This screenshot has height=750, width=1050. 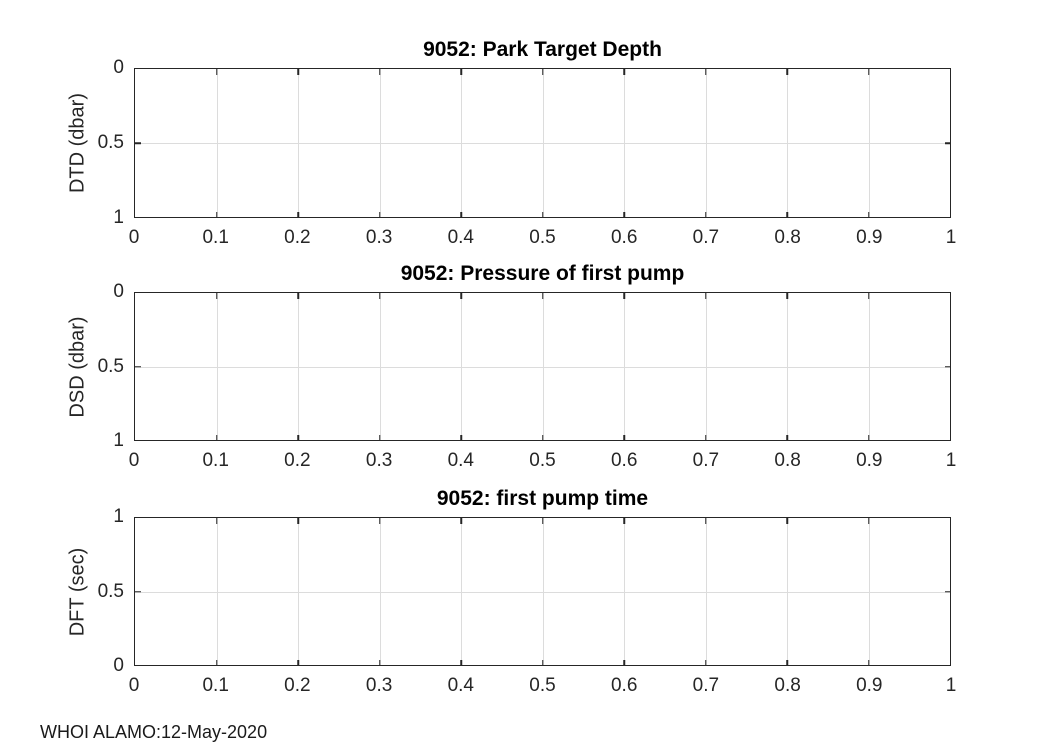 I want to click on chart-title: 9052: first pump time, so click(x=542, y=498).